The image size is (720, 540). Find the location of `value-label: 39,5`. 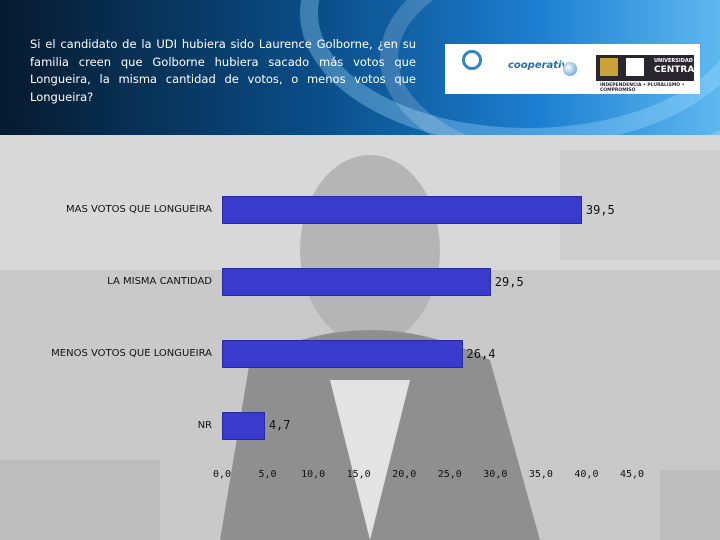

value-label: 39,5 is located at coordinates (600, 210).